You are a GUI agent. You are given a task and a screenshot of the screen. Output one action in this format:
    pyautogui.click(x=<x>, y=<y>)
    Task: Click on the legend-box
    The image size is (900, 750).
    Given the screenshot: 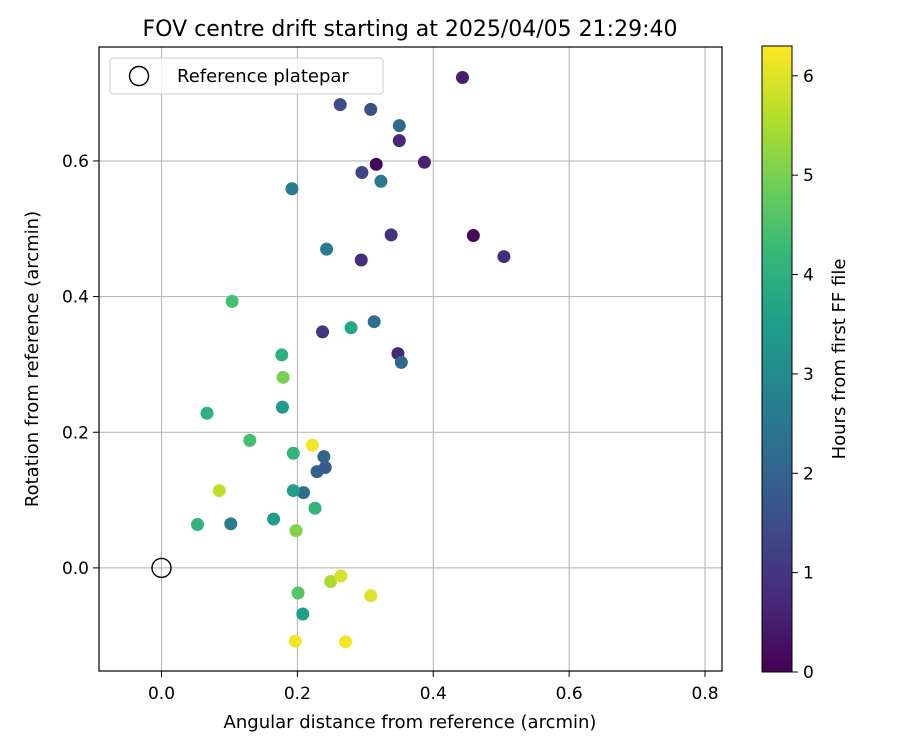 What is the action you would take?
    pyautogui.click(x=246, y=76)
    